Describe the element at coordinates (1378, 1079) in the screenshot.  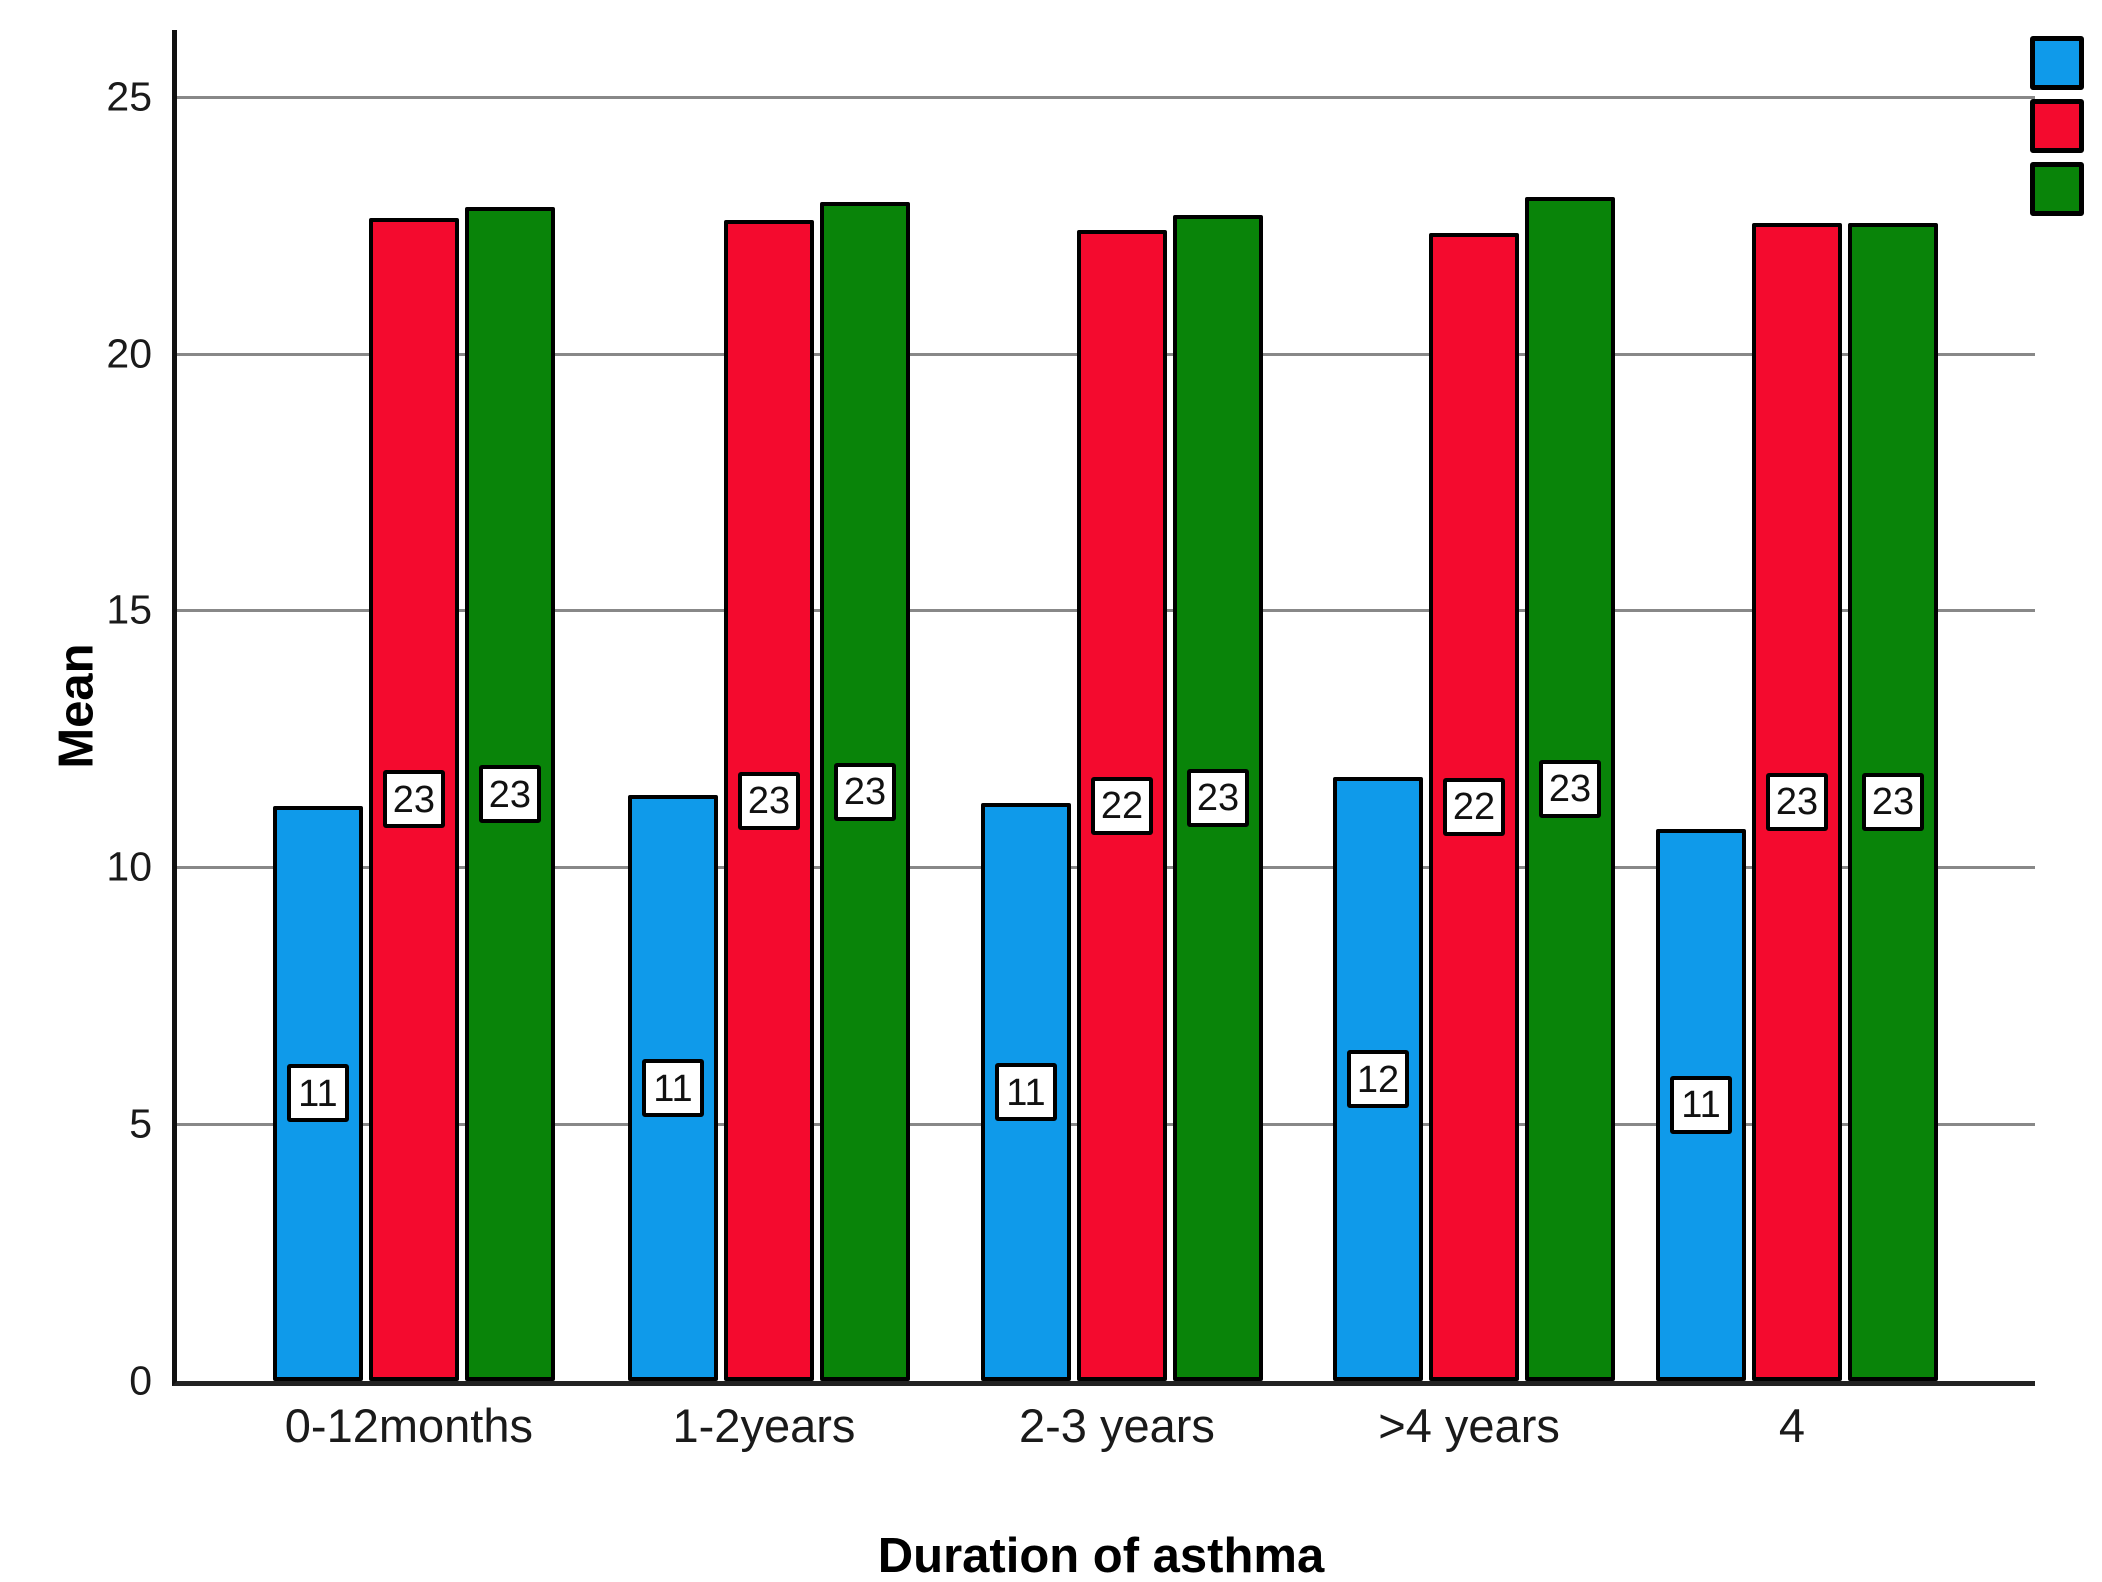
I see `bar-value-label: 12` at that location.